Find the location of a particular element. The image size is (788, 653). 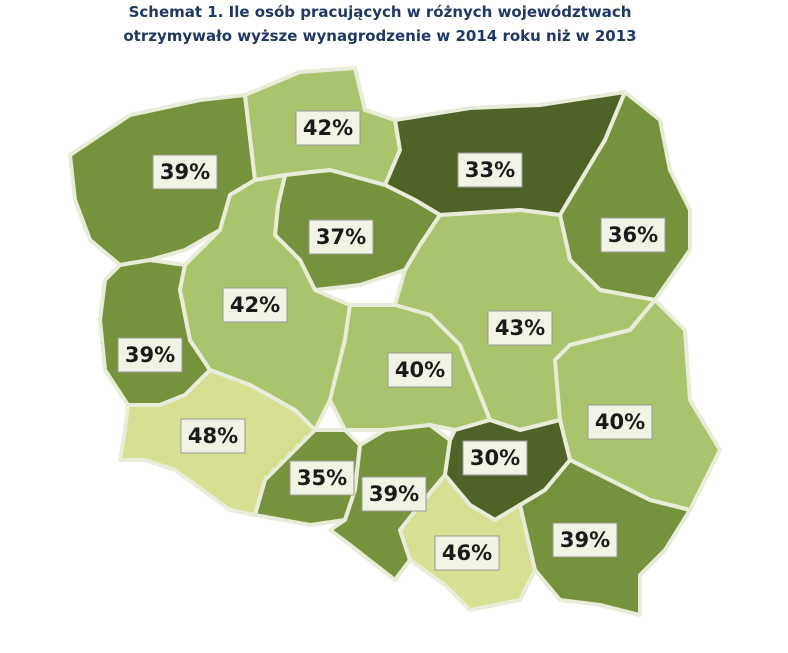

value-label: 30% is located at coordinates (495, 458).